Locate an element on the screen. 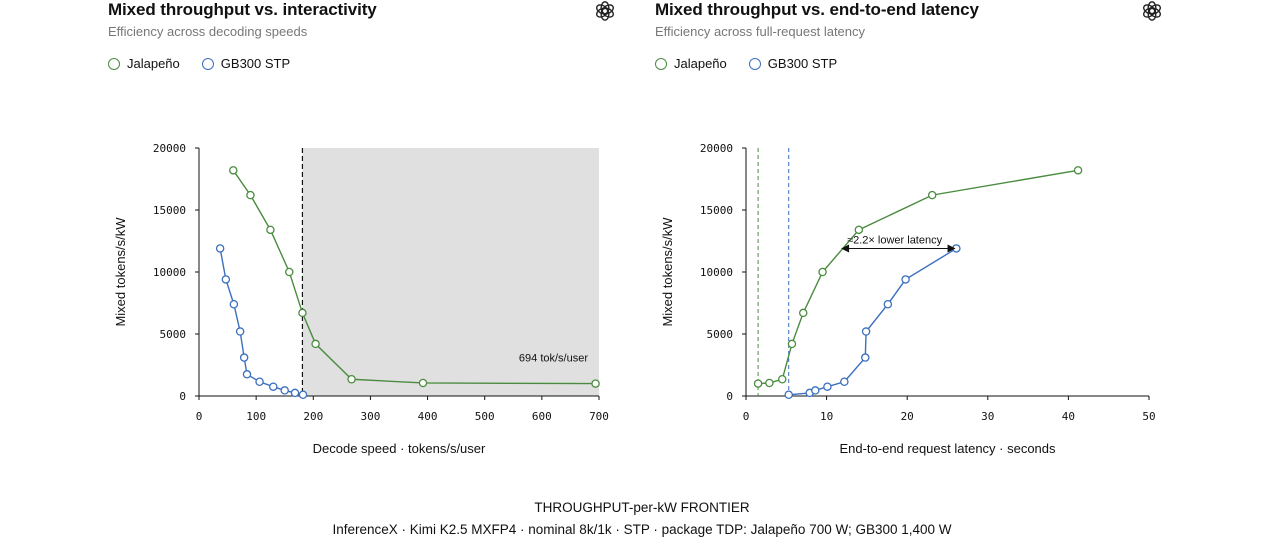 This screenshot has width=1284, height=548. x-axis-label: Decode speed · tokens/s/user is located at coordinates (399, 448).